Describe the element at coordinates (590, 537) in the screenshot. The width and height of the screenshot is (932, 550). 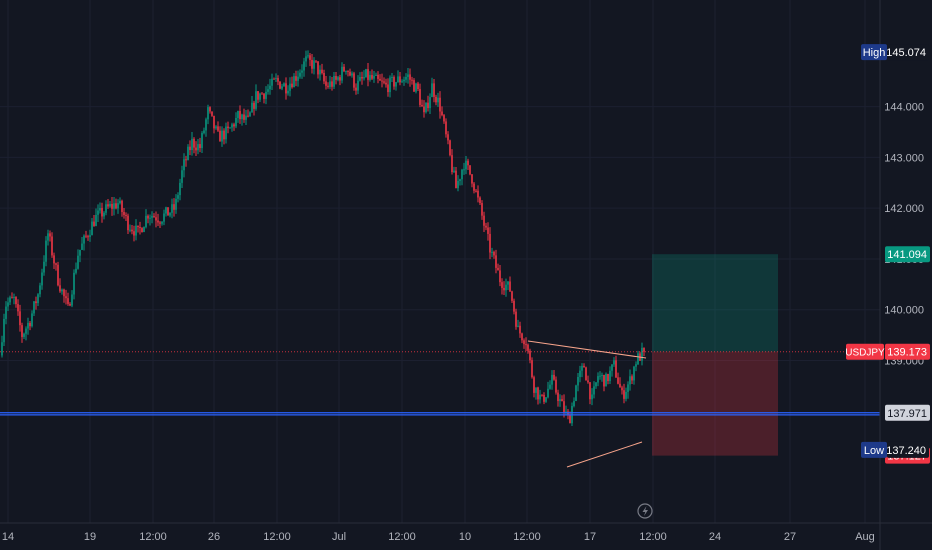
I see `time-tick-label: 17` at that location.